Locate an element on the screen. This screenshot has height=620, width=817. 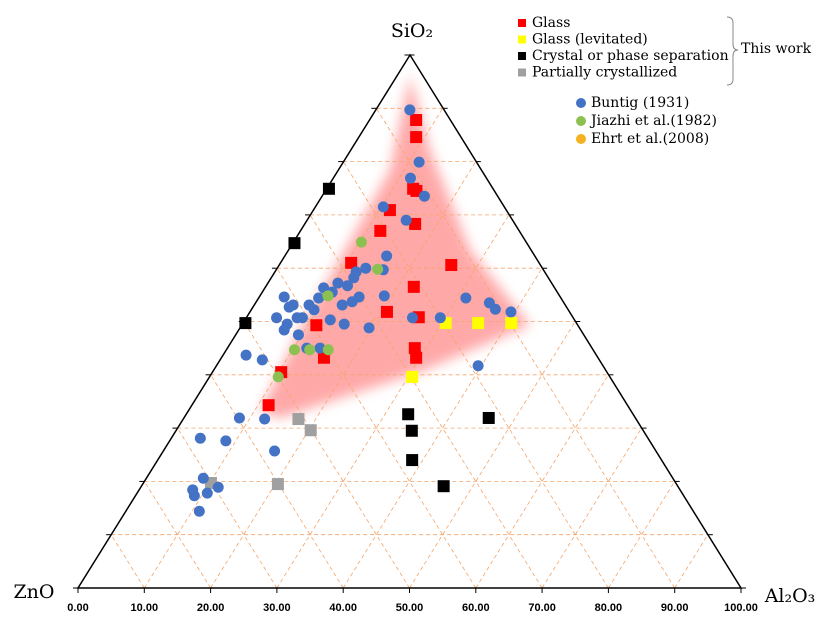
legend-label: Ehrt et al.(2008) is located at coordinates (650, 139).